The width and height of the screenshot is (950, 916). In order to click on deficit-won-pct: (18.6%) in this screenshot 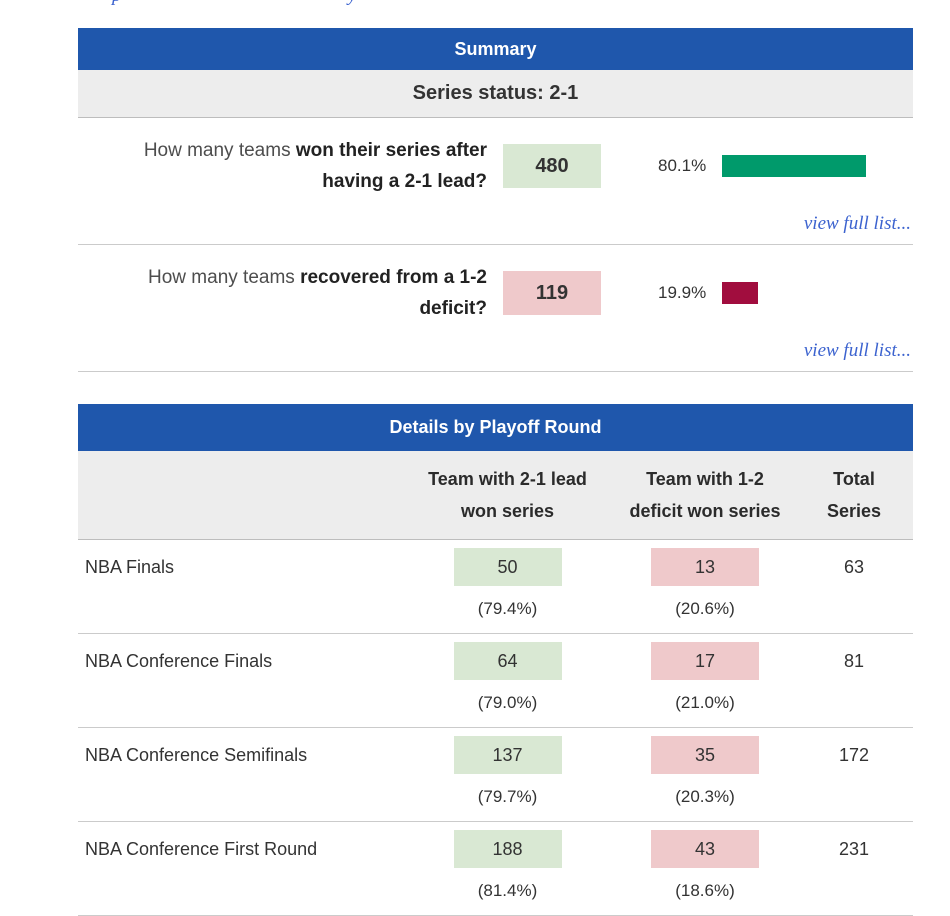, I will do `click(705, 890)`.